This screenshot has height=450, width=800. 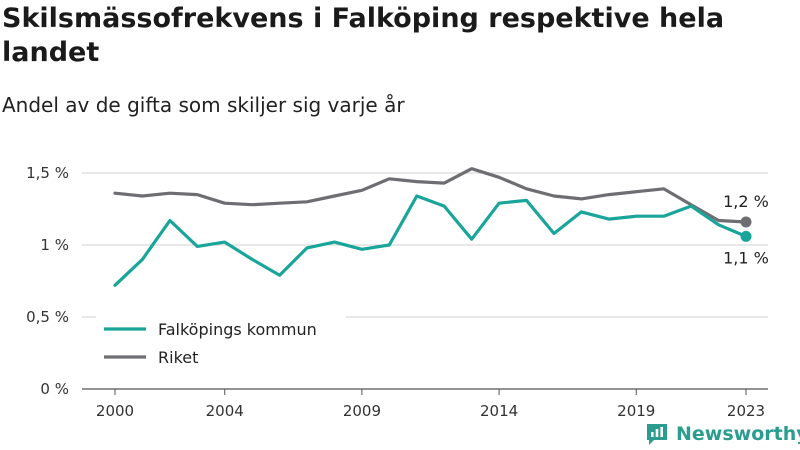 I want to click on legend-background, so click(x=221, y=345).